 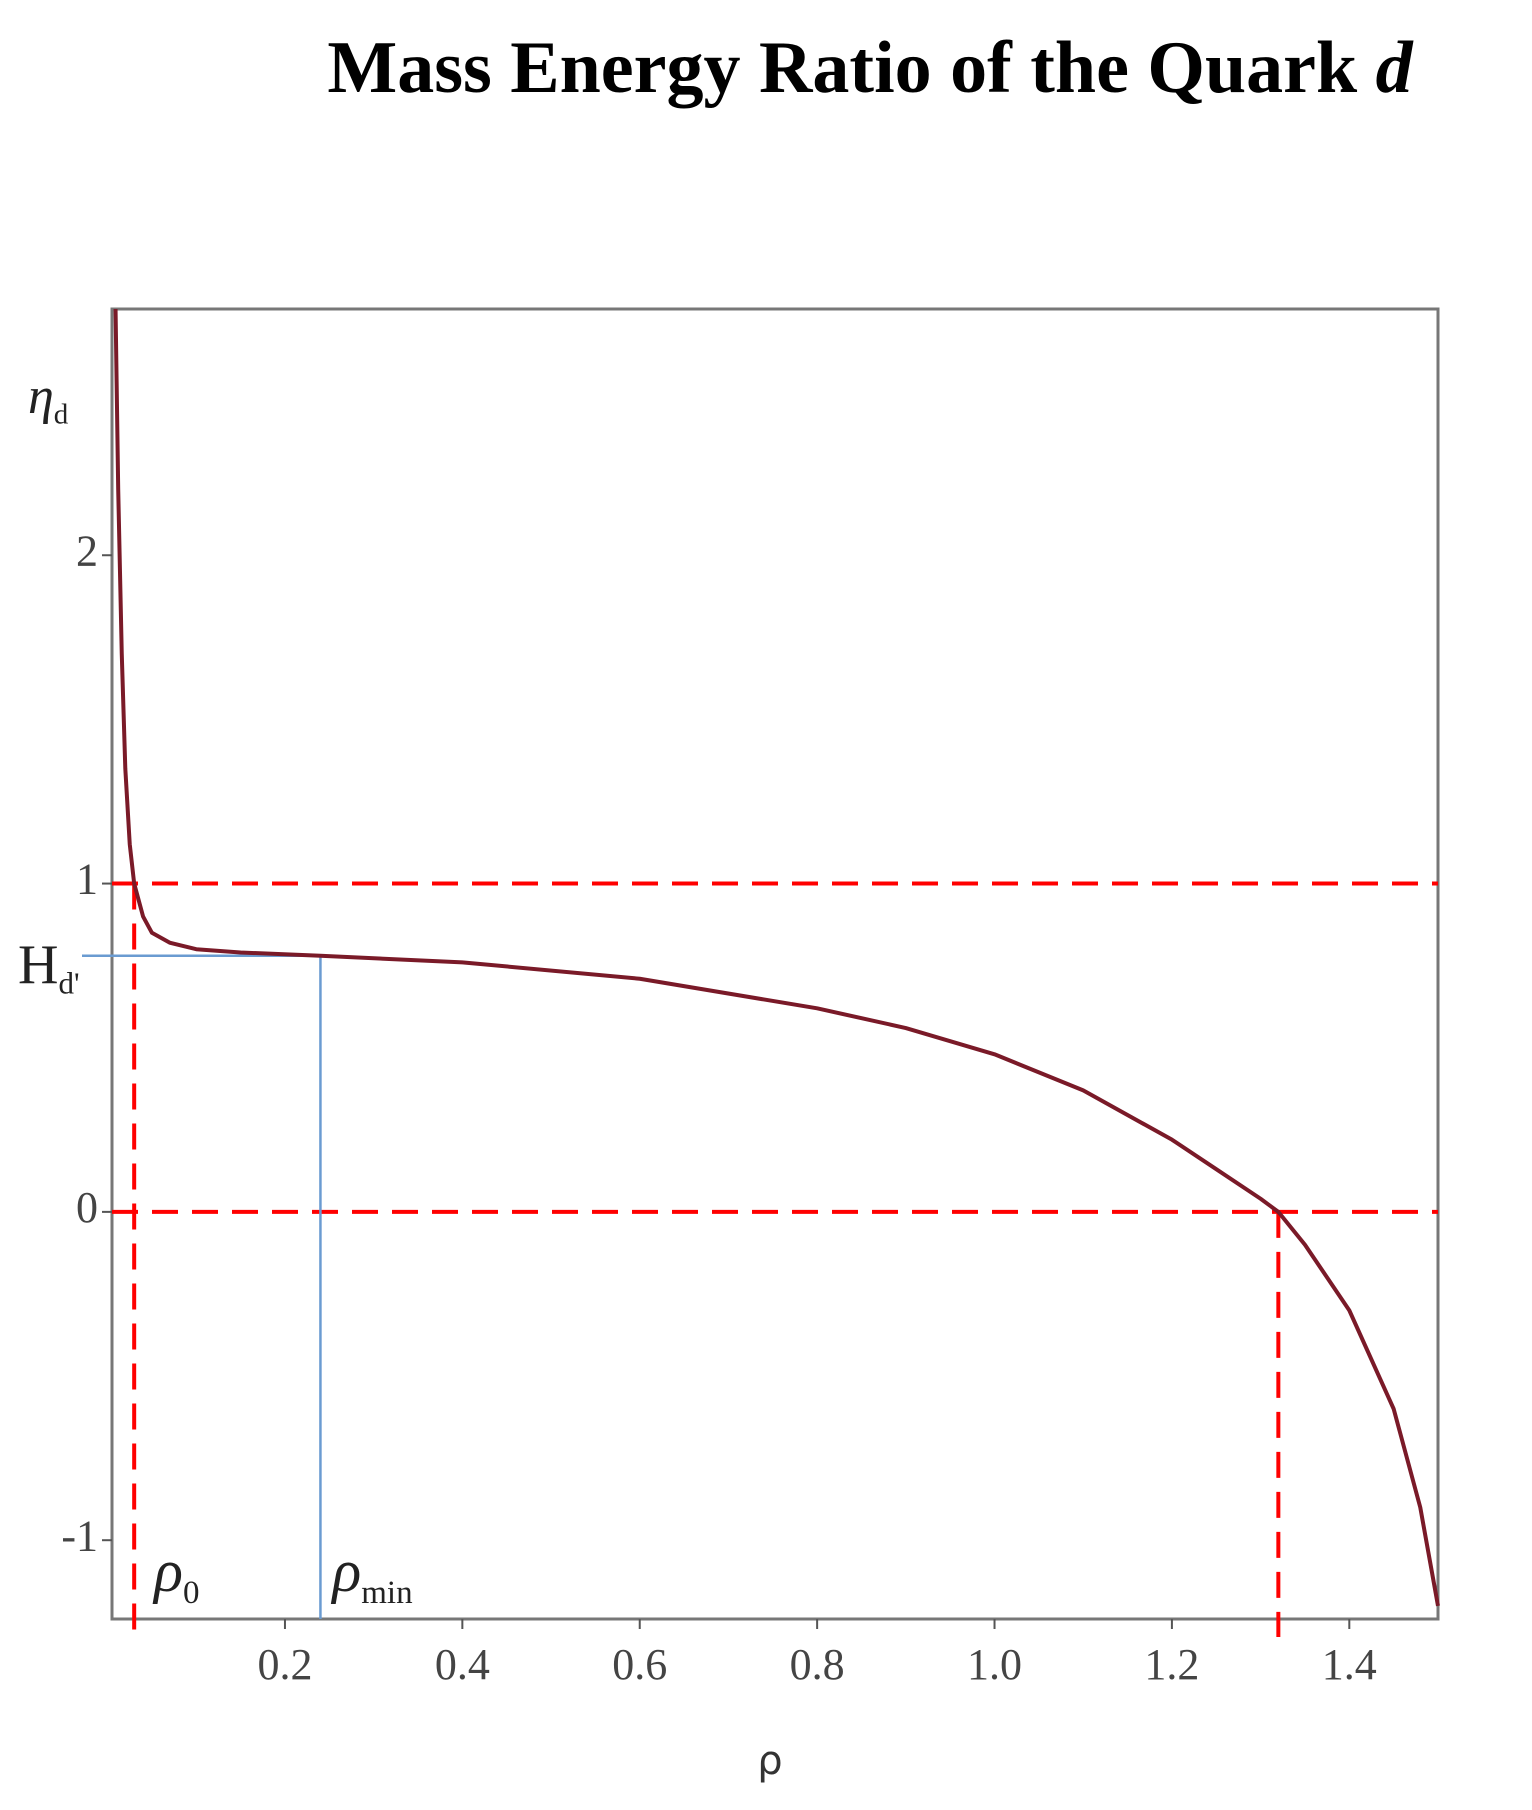 I want to click on annotation: Hd', so click(x=49, y=967).